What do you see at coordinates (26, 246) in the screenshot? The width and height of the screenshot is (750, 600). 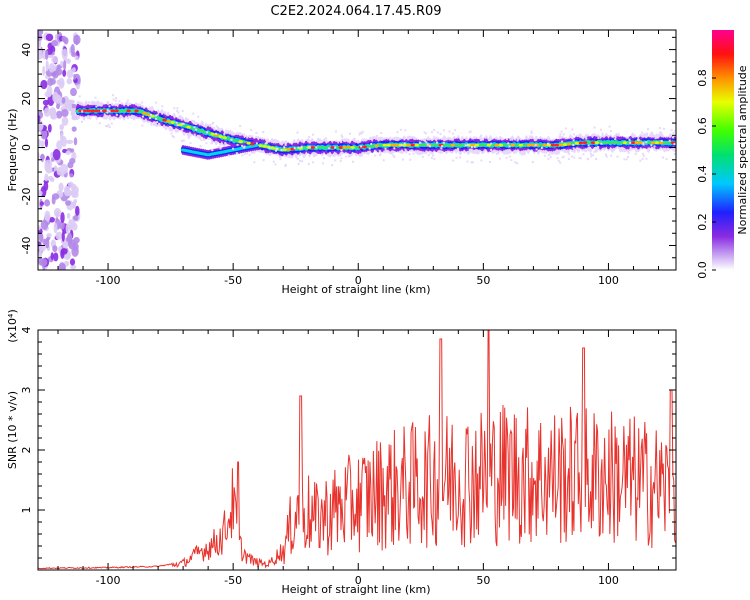 I see `y-tick-label: -40` at bounding box center [26, 246].